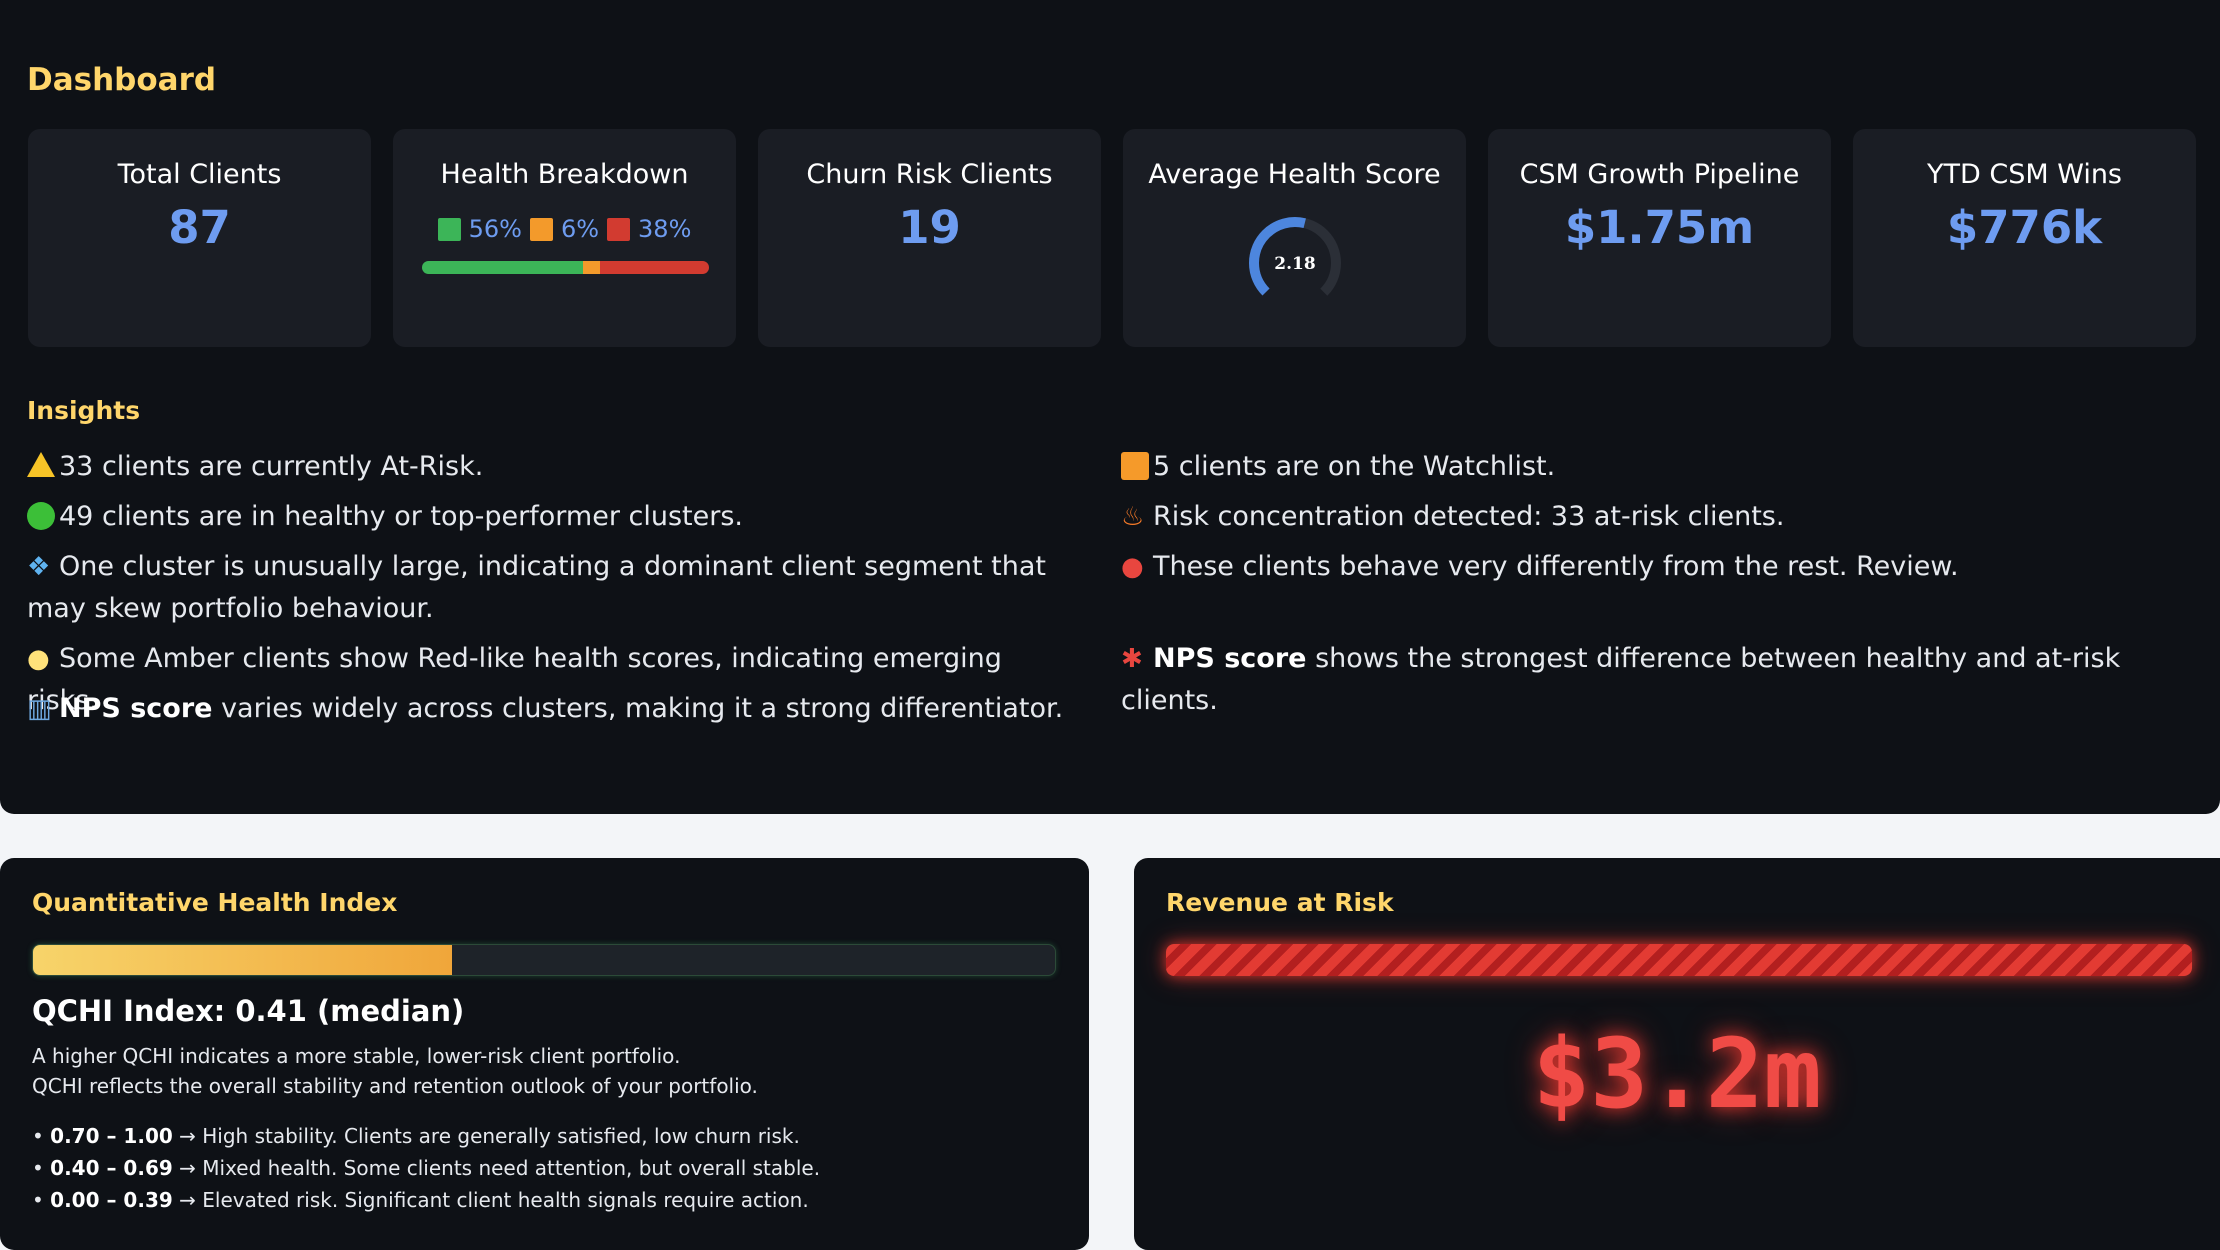  I want to click on pushpin-icon: ✱, so click(1132, 659).